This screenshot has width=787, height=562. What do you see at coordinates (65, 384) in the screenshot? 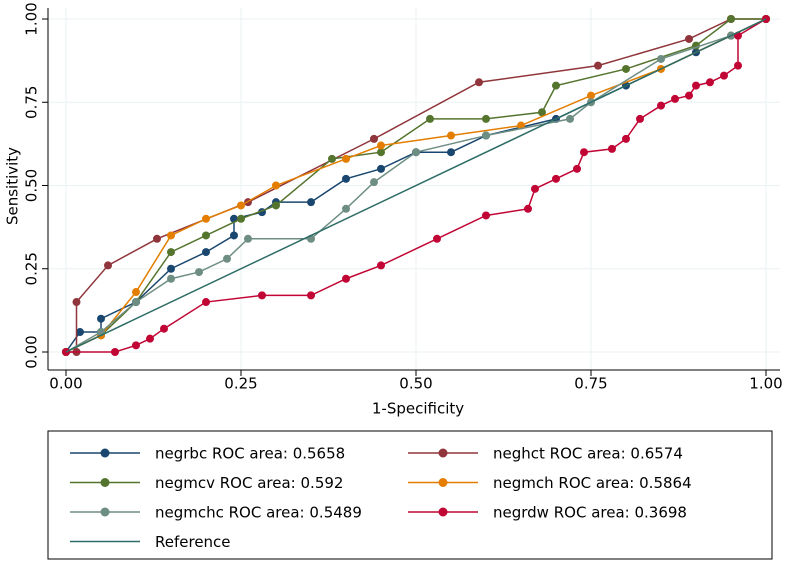
I see `x-tick-label: 0.00` at bounding box center [65, 384].